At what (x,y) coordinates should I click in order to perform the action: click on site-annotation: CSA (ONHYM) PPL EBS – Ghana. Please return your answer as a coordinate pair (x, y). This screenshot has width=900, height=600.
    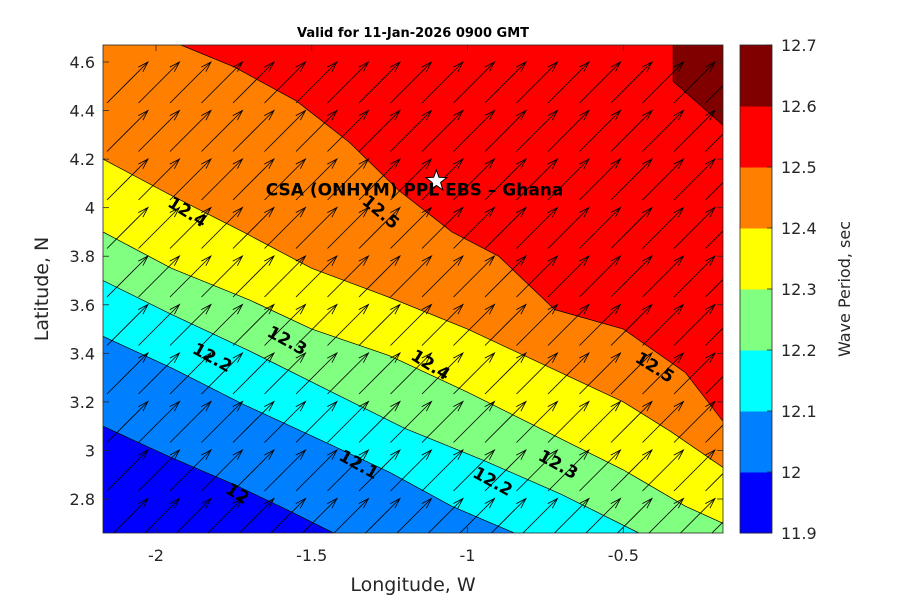
    Looking at the image, I should click on (415, 191).